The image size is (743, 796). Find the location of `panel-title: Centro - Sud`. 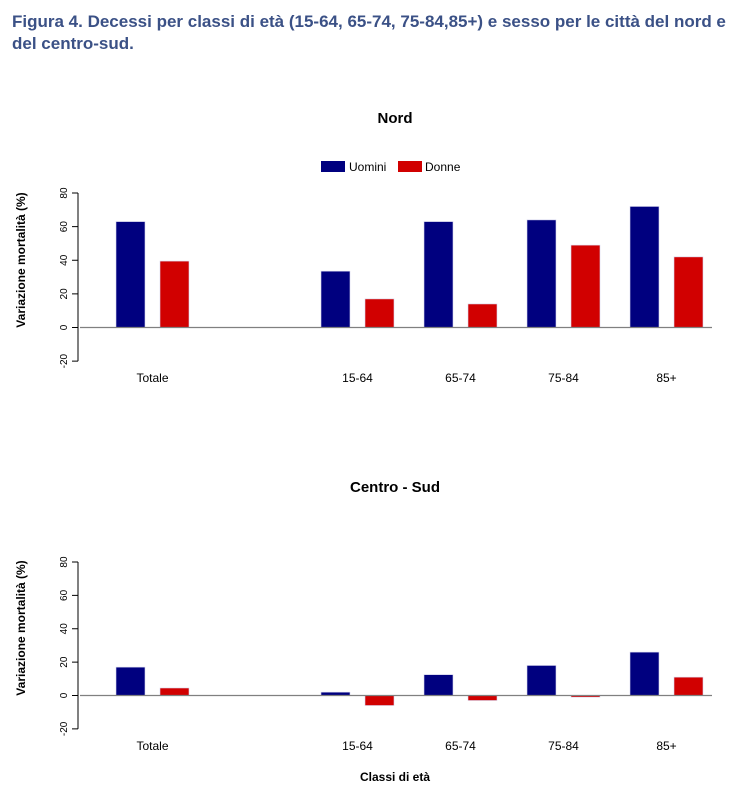

panel-title: Centro - Sud is located at coordinates (395, 487).